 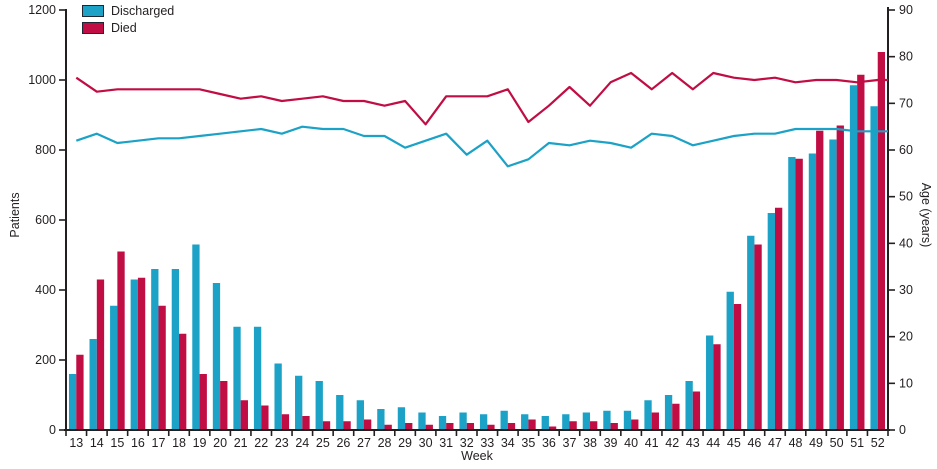 What do you see at coordinates (220, 443) in the screenshot?
I see `week-tick-label: 20` at bounding box center [220, 443].